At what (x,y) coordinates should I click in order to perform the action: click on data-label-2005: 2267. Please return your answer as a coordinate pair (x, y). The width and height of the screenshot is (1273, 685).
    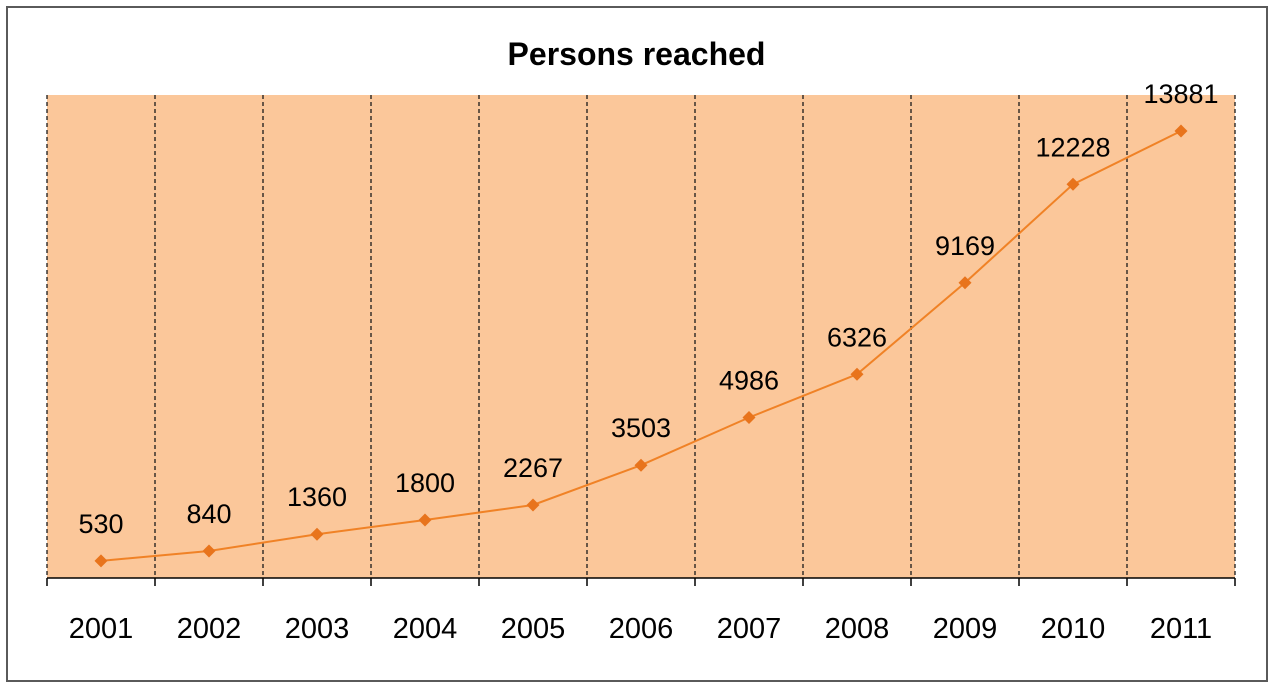
    Looking at the image, I should click on (533, 468).